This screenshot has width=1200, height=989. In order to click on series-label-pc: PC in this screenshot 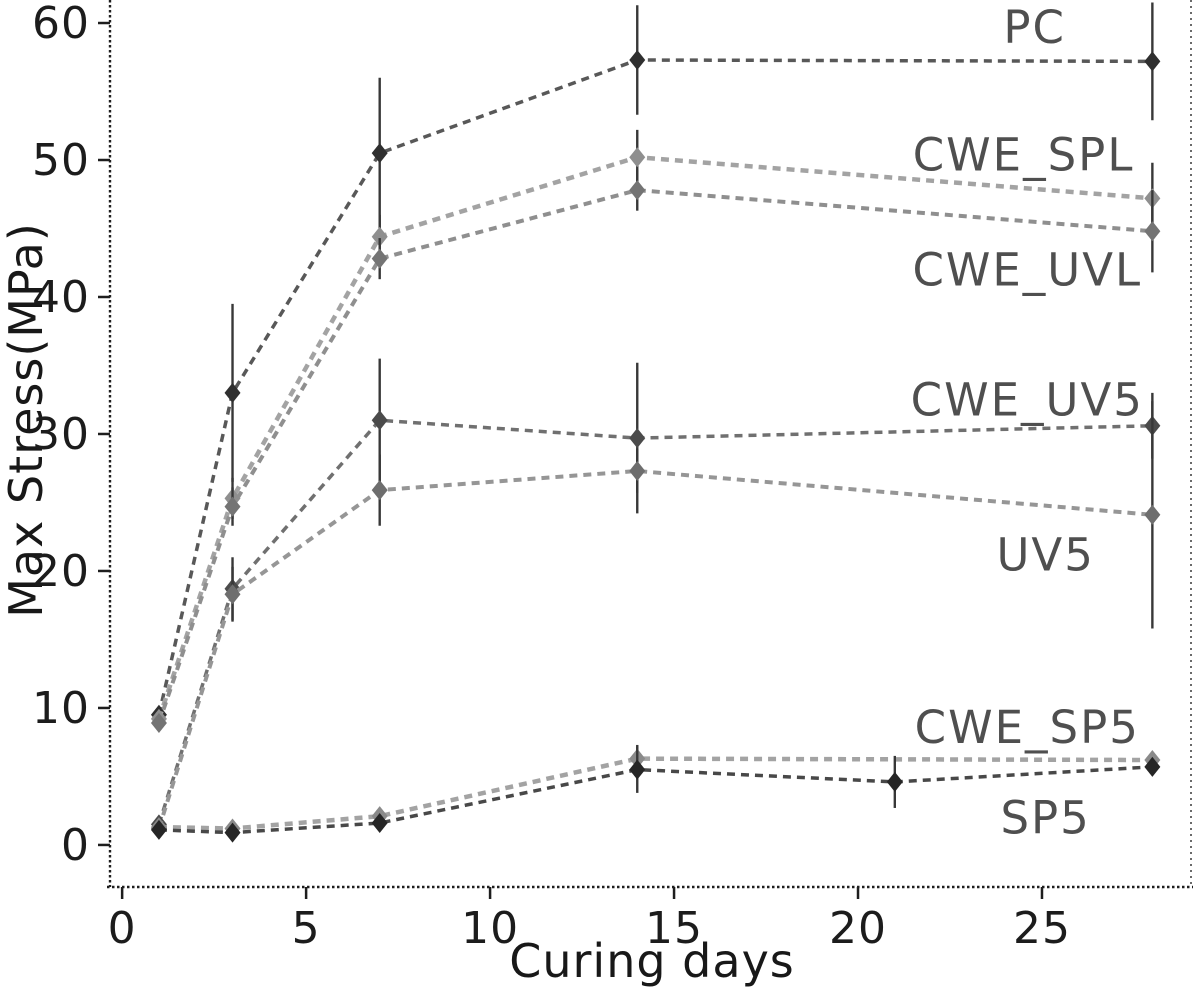, I will do `click(1034, 27)`.